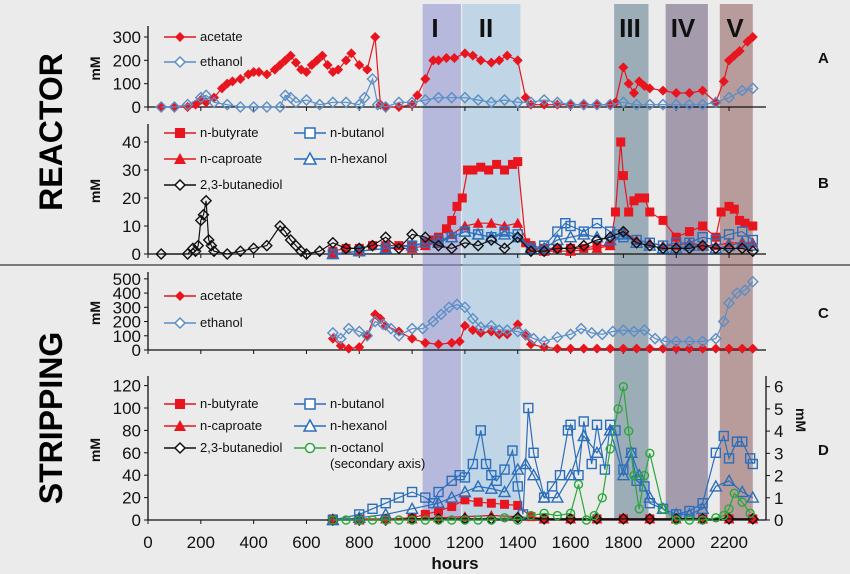 Image resolution: width=850 pixels, height=574 pixels. I want to click on legend-a: acetate ethanol, so click(203, 49).